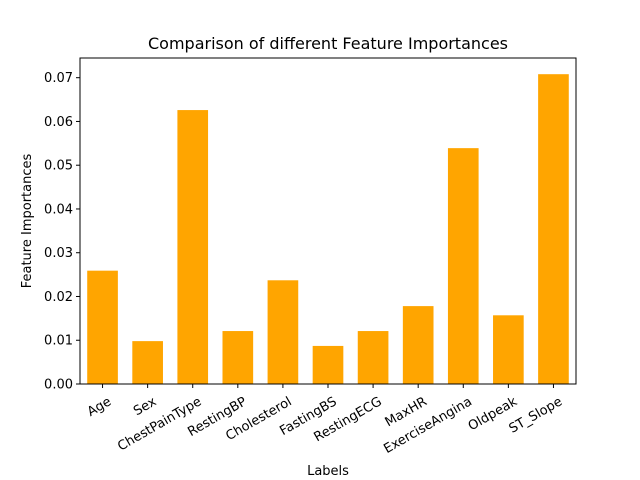  Describe the element at coordinates (373, 357) in the screenshot. I see `bar-restingecg` at that location.